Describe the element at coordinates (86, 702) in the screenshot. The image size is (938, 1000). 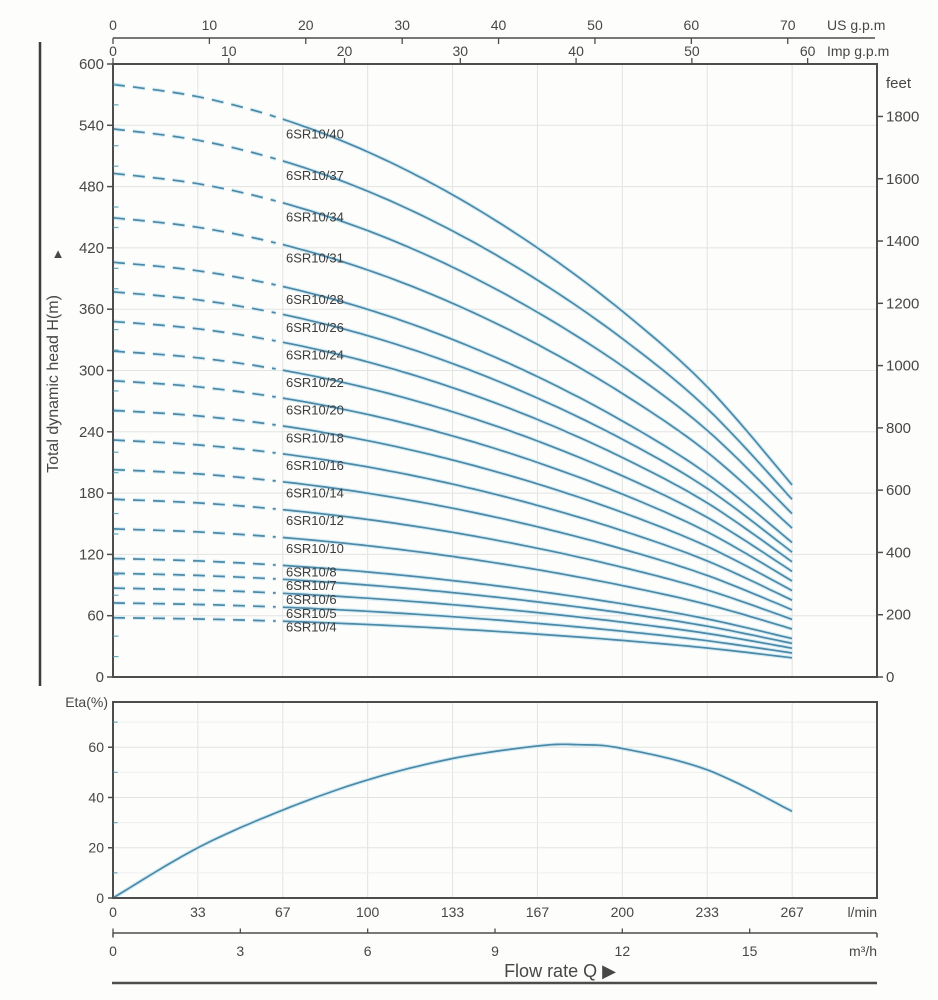
I see `eta-axis-title: Eta(%)` at that location.